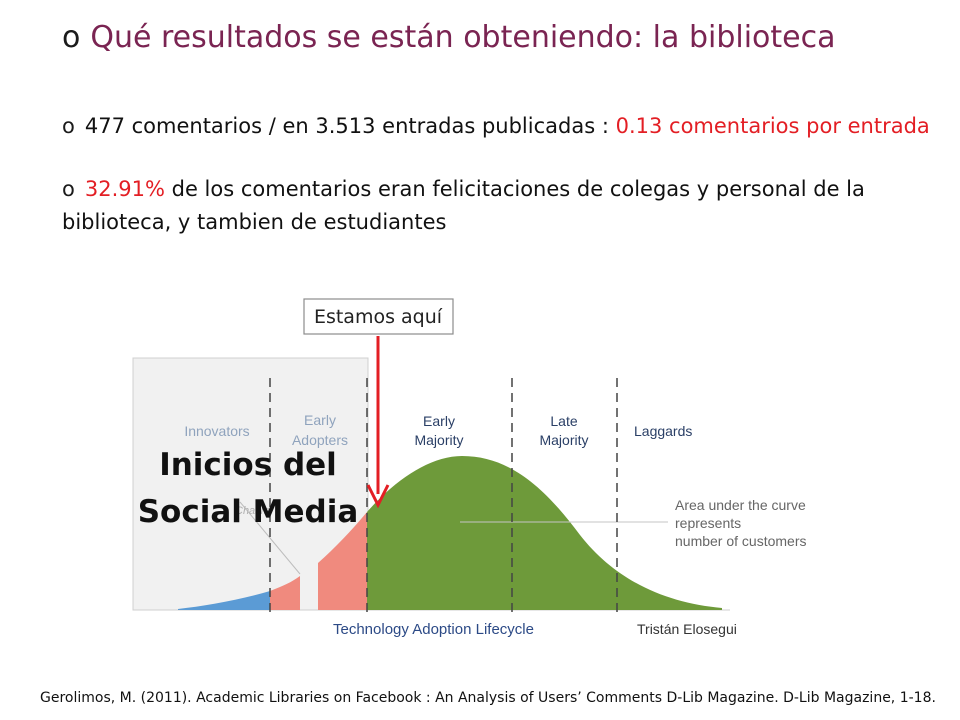  What do you see at coordinates (248, 465) in the screenshot?
I see `overlay-title-line-1: Inicios del` at bounding box center [248, 465].